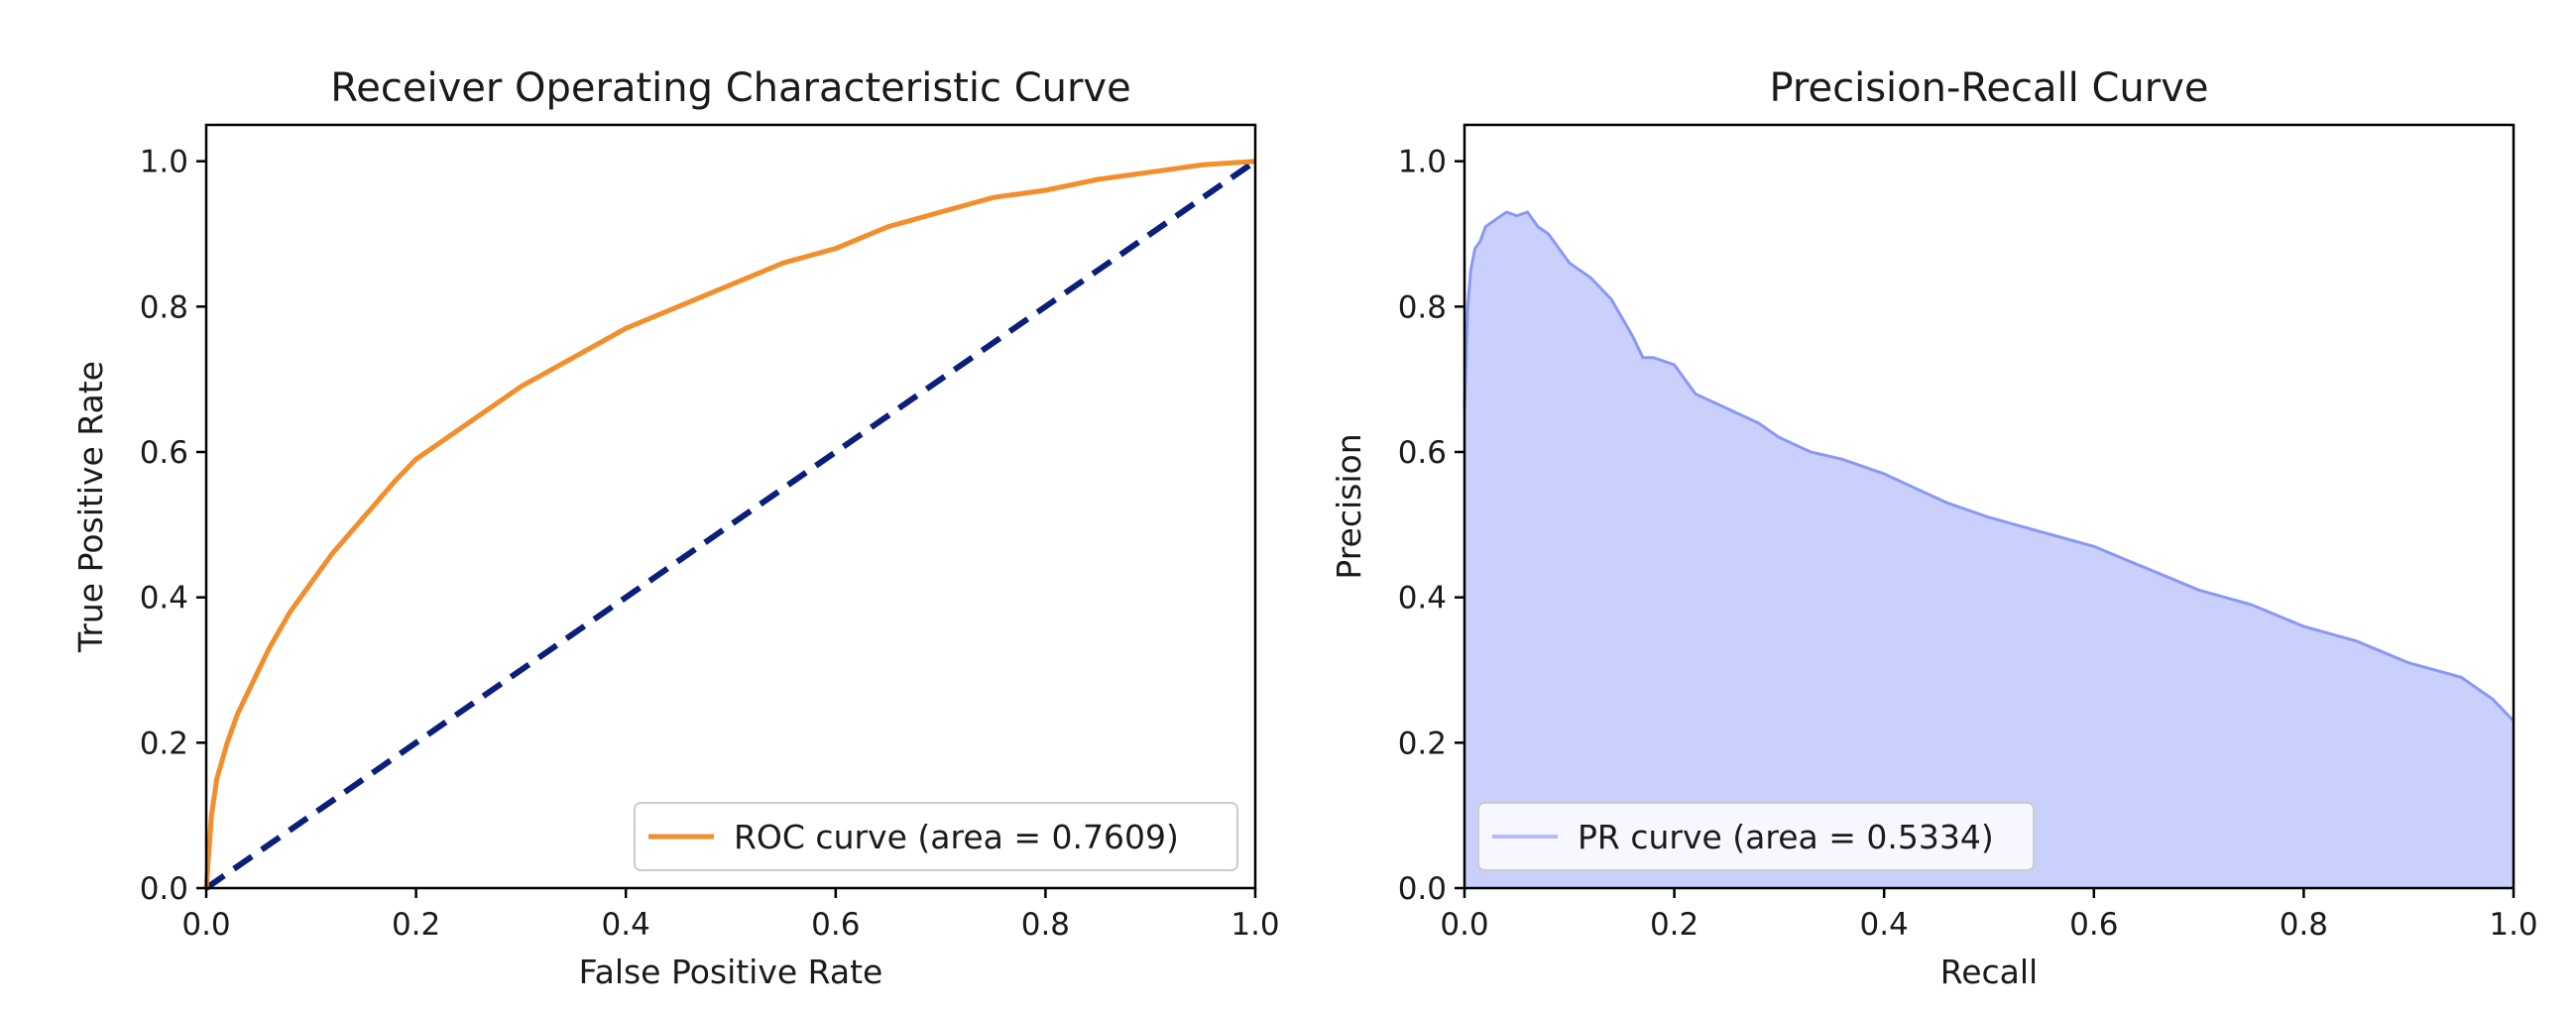 Image resolution: width=2576 pixels, height=1011 pixels. What do you see at coordinates (1989, 915) in the screenshot?
I see `pr-x-ticks: 0.0 0.2 0.4 0.6 0.8 1.0` at bounding box center [1989, 915].